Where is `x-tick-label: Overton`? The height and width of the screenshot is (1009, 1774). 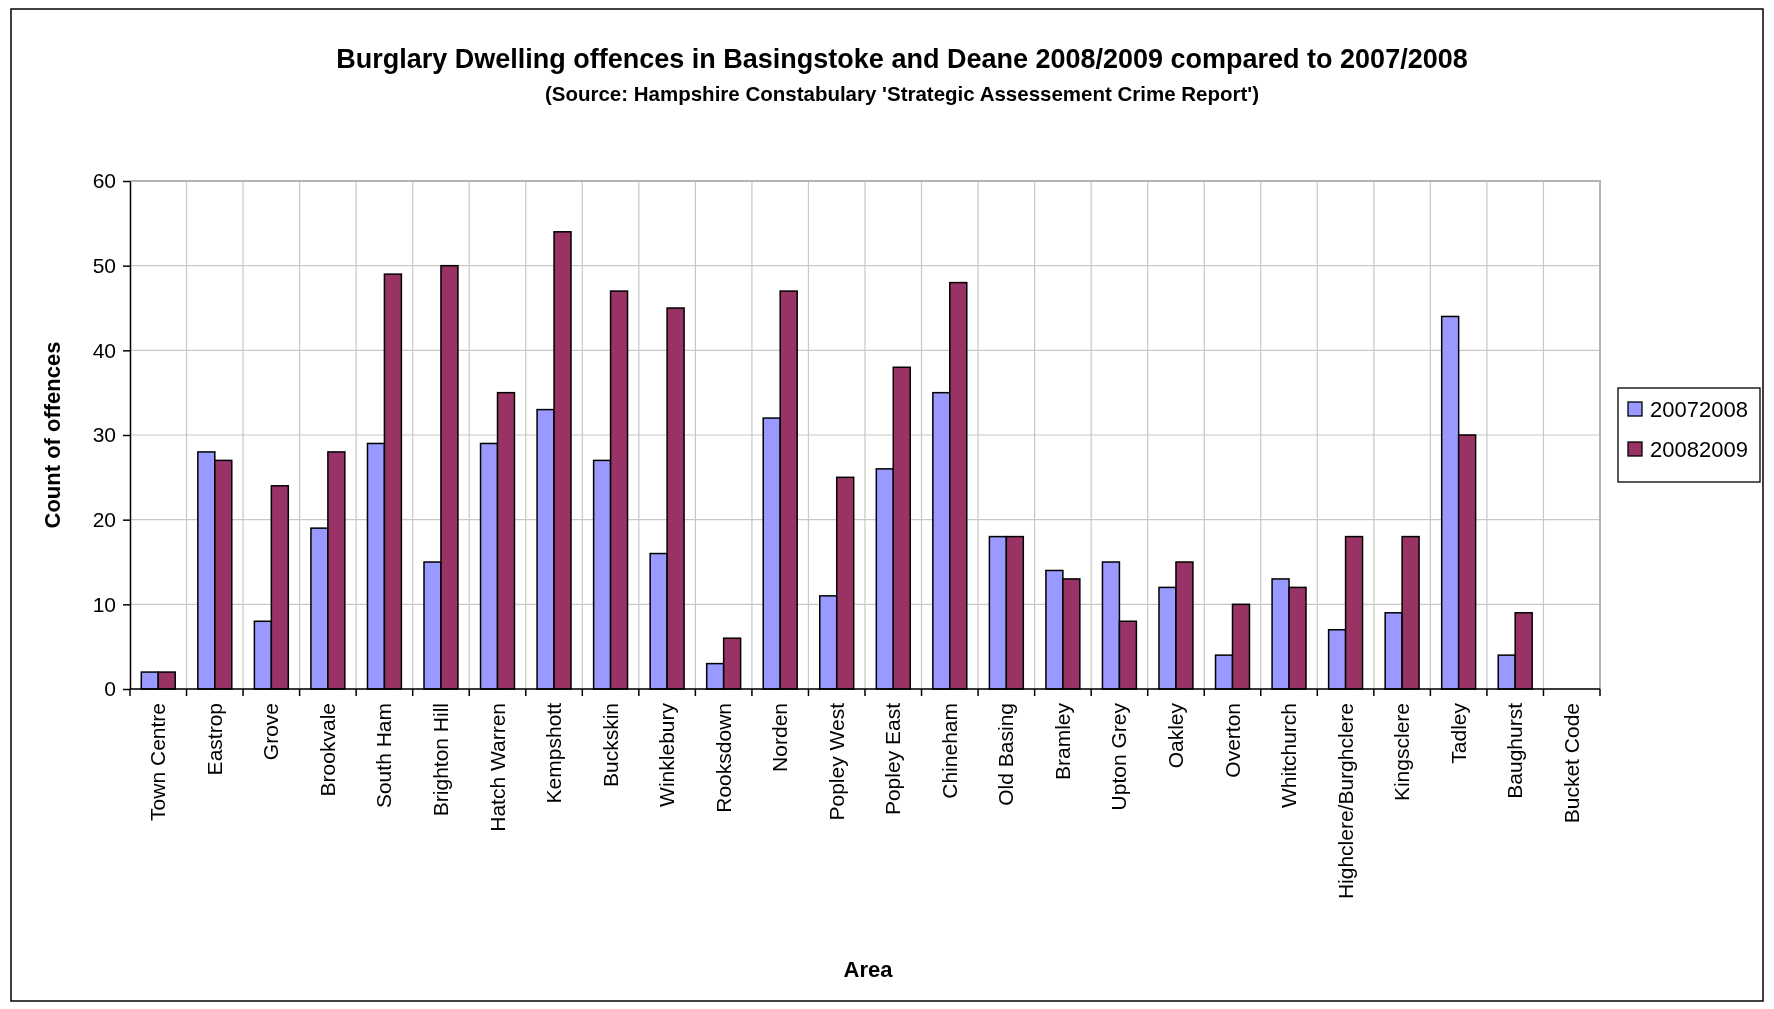
x-tick-label: Overton is located at coordinates (1232, 740).